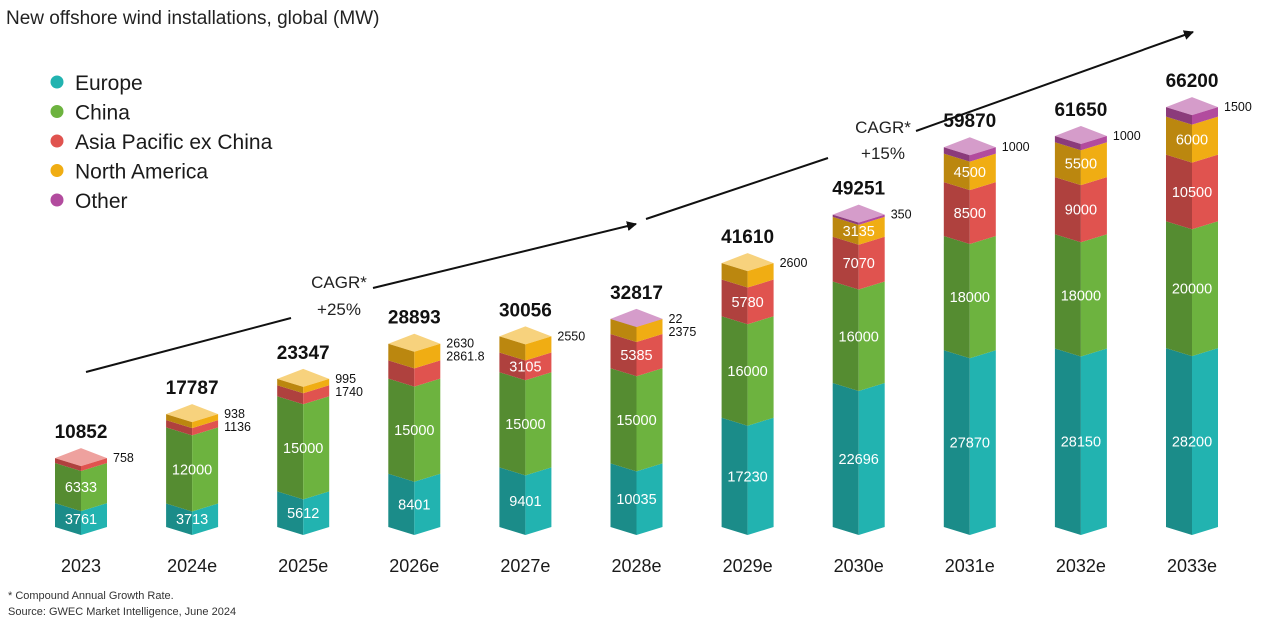 The height and width of the screenshot is (628, 1265). Describe the element at coordinates (345, 379) in the screenshot. I see `segment-side-label: 995` at that location.